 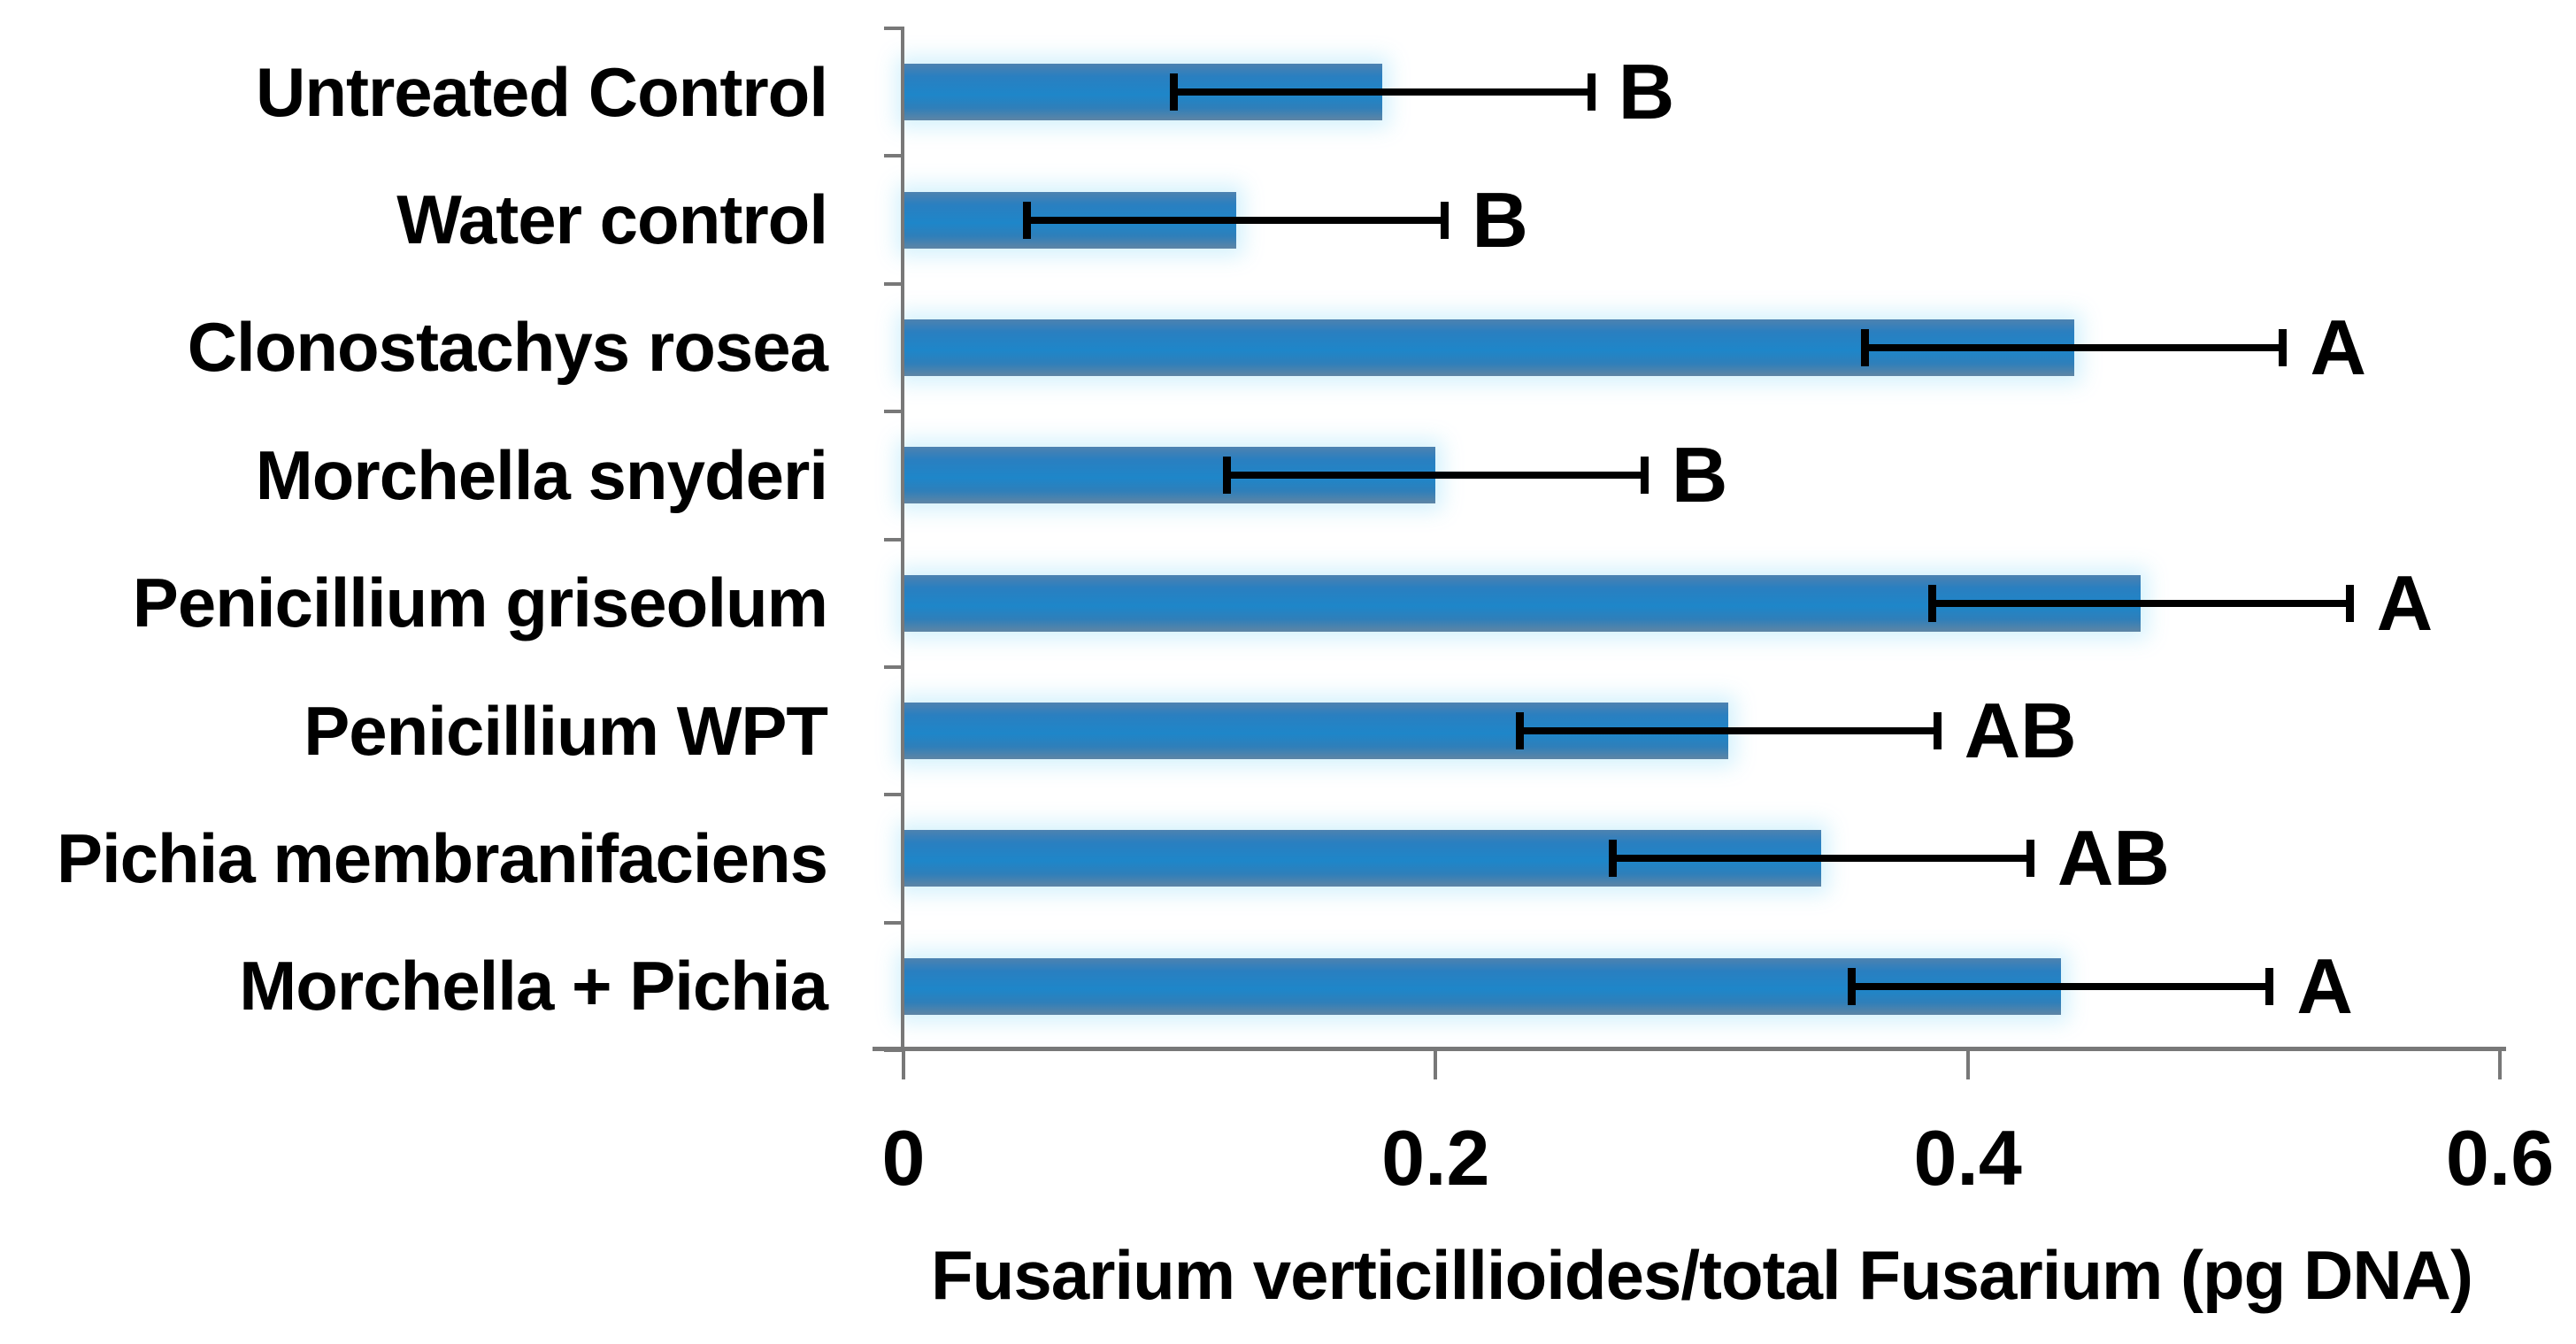 What do you see at coordinates (903, 1158) in the screenshot?
I see `x-axis-tick-label: 0` at bounding box center [903, 1158].